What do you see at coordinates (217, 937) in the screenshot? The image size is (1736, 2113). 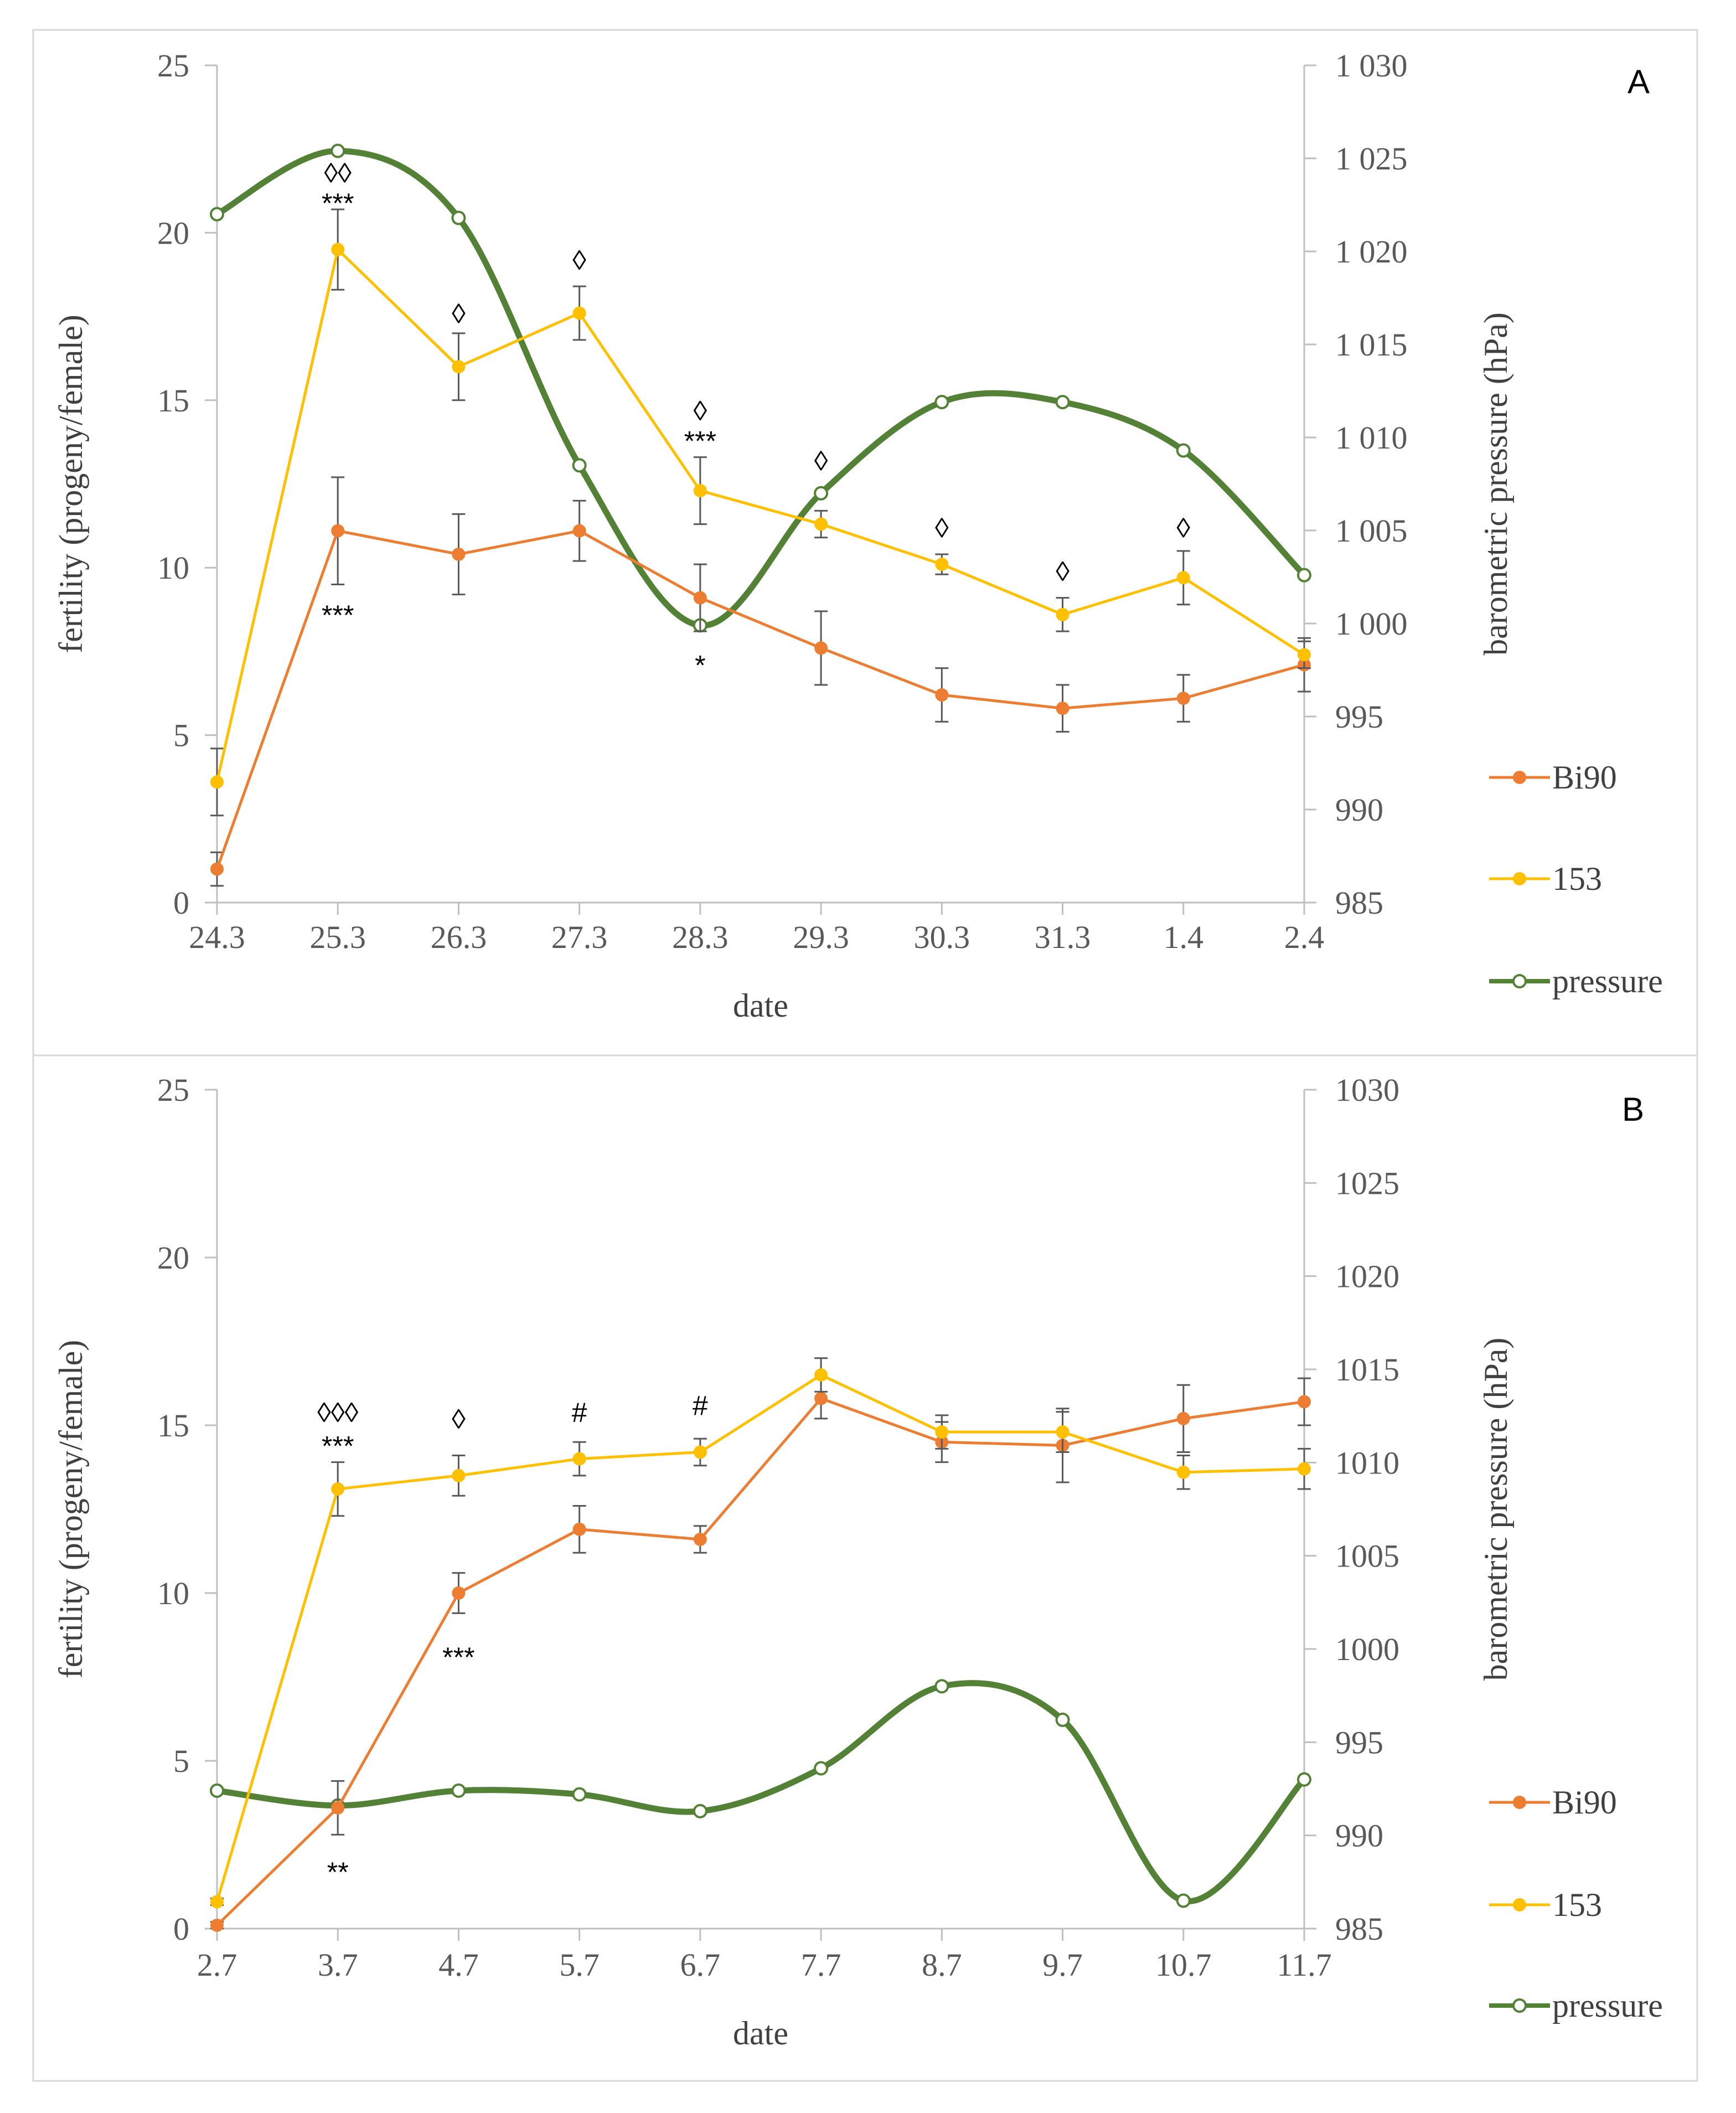 I see `x-tick-label: 24.3` at bounding box center [217, 937].